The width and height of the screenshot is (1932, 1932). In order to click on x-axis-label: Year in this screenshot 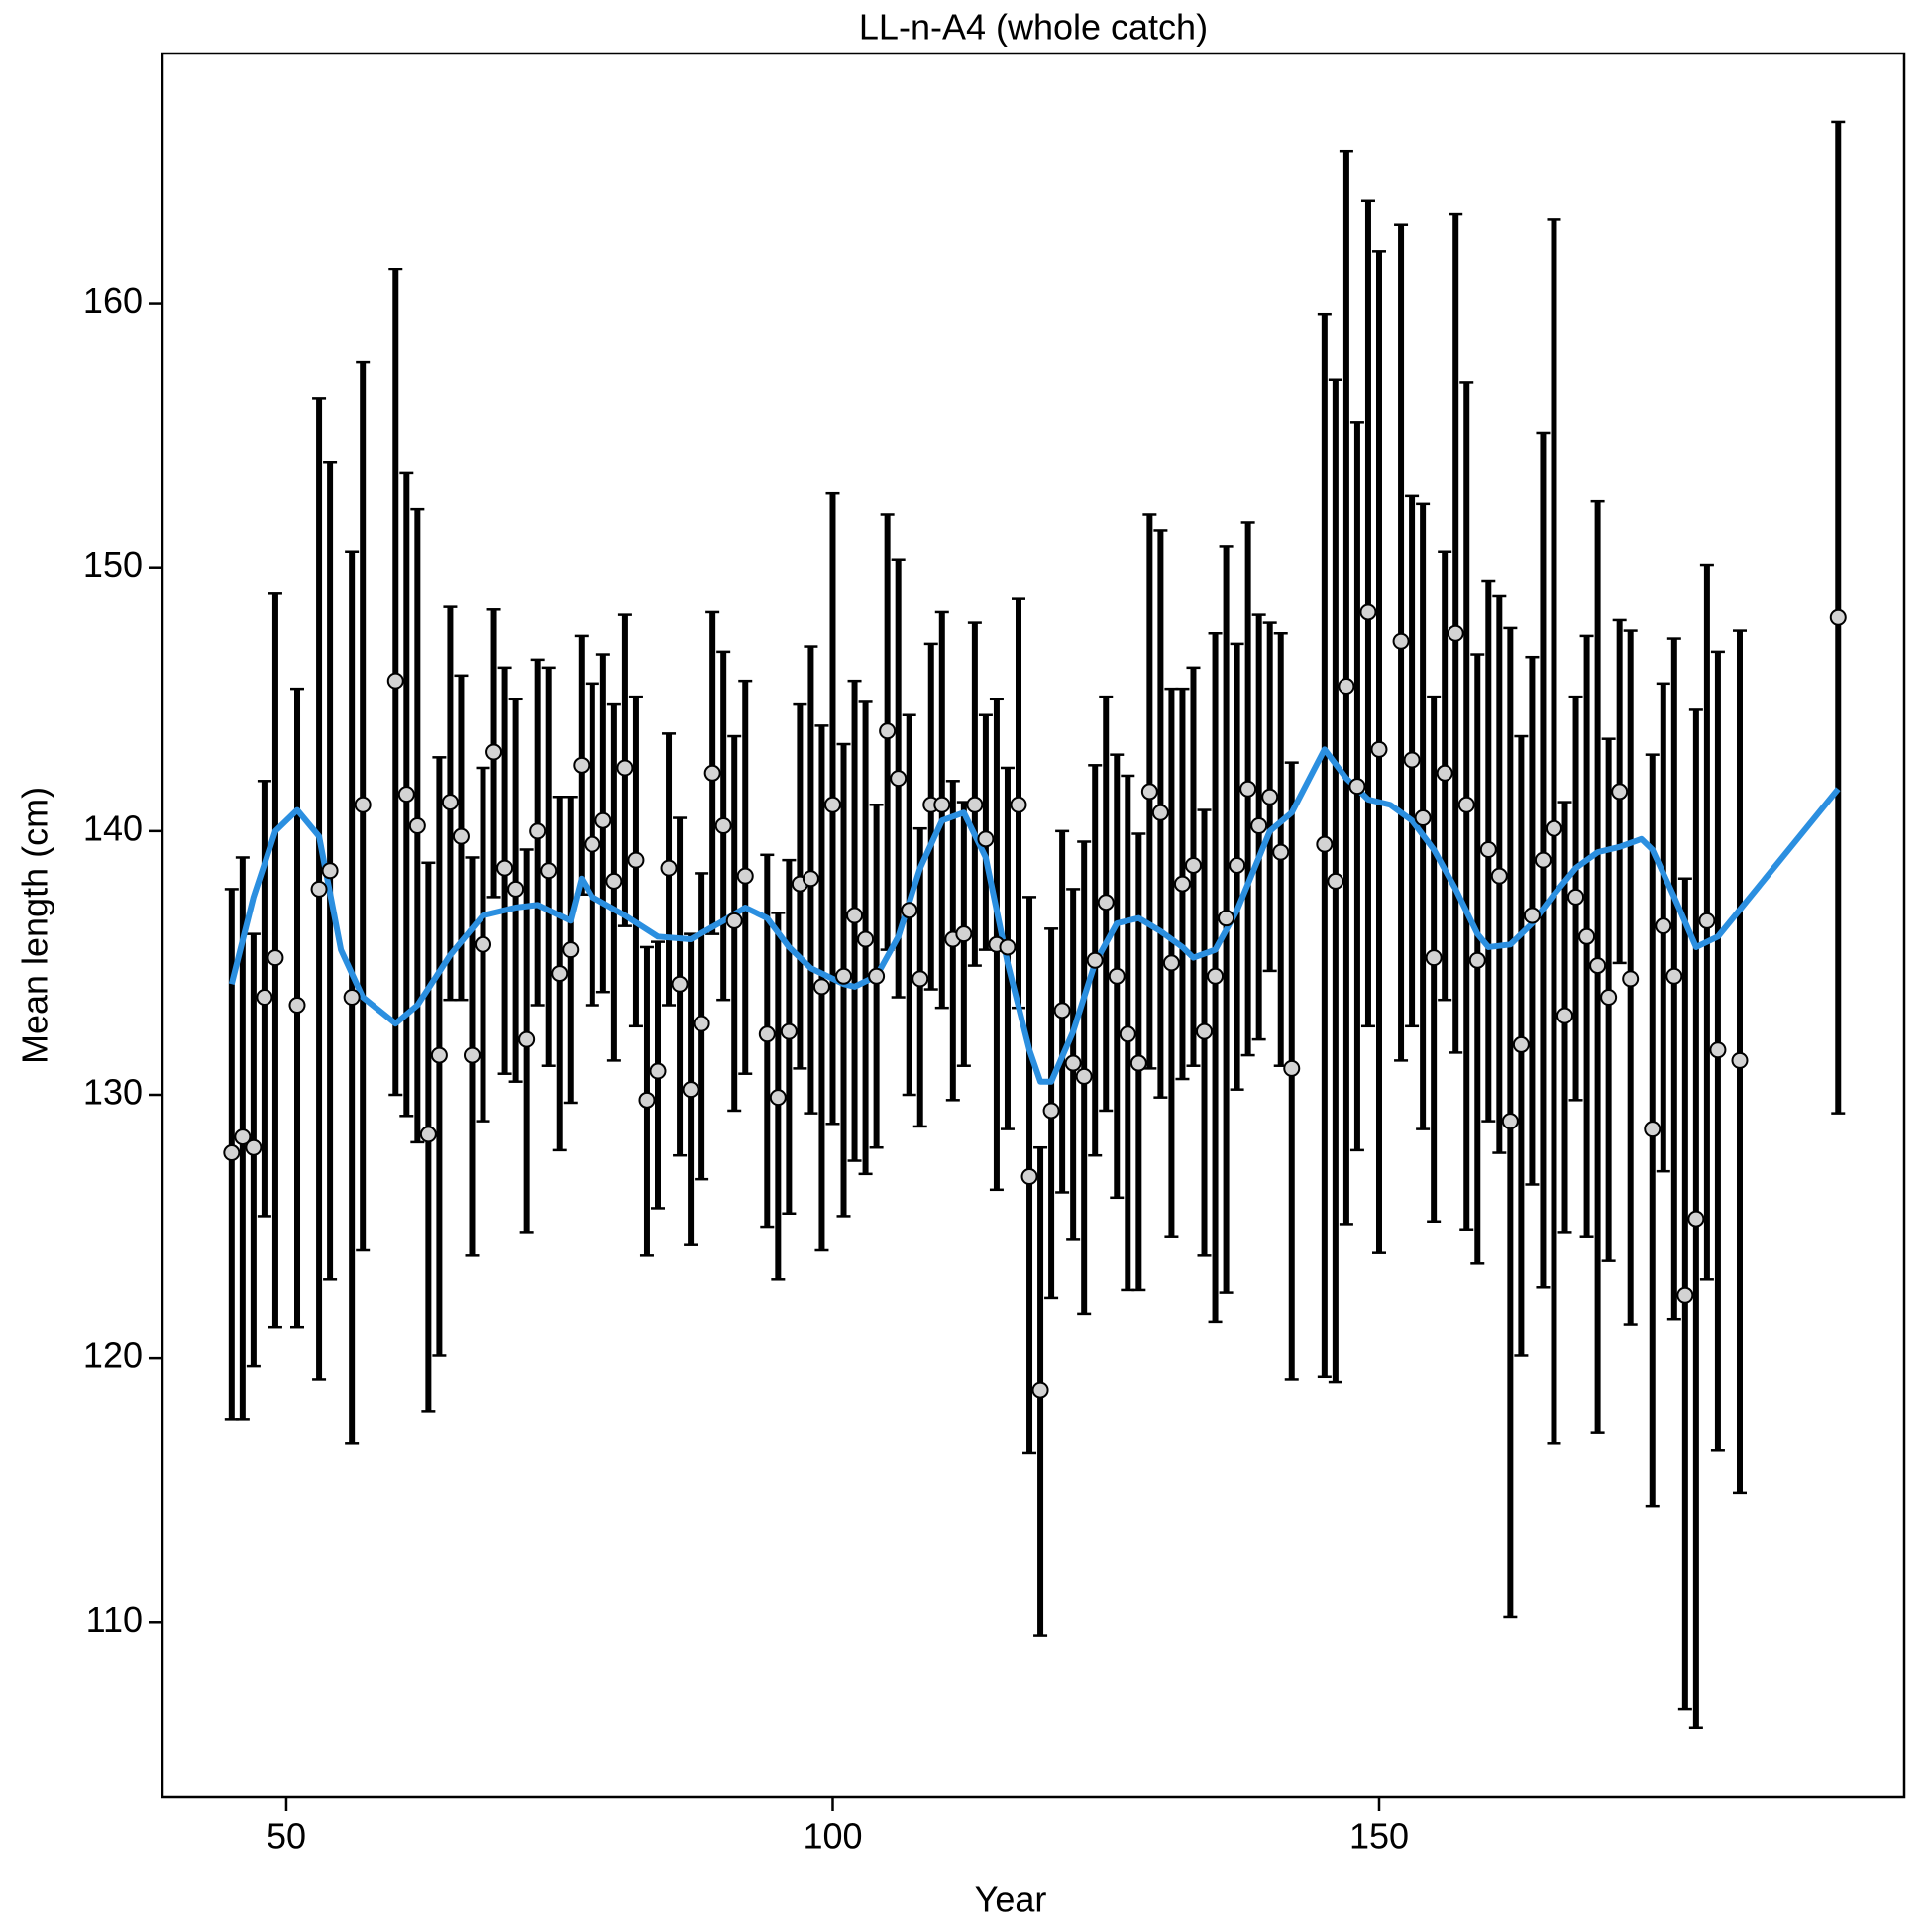, I will do `click(1011, 1900)`.